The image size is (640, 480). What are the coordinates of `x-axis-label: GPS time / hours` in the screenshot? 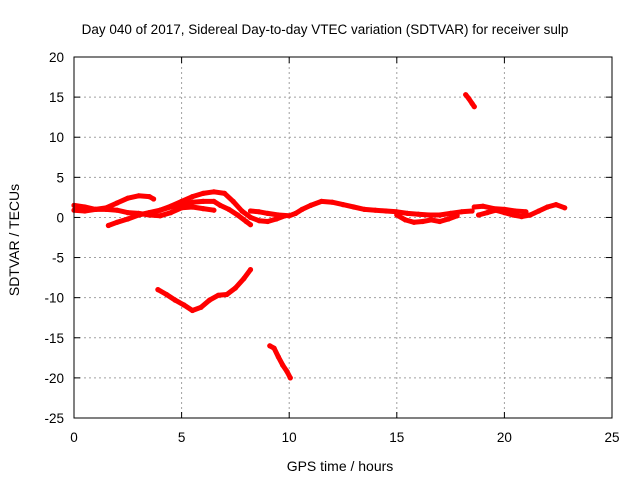 It's located at (340, 466).